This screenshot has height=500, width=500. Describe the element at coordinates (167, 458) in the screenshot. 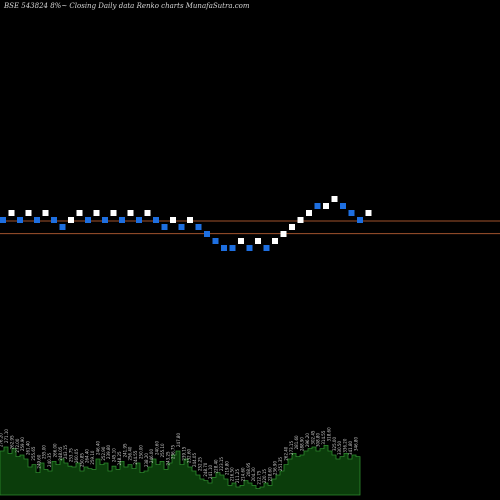

I see `volume-label: 243.25` at that location.